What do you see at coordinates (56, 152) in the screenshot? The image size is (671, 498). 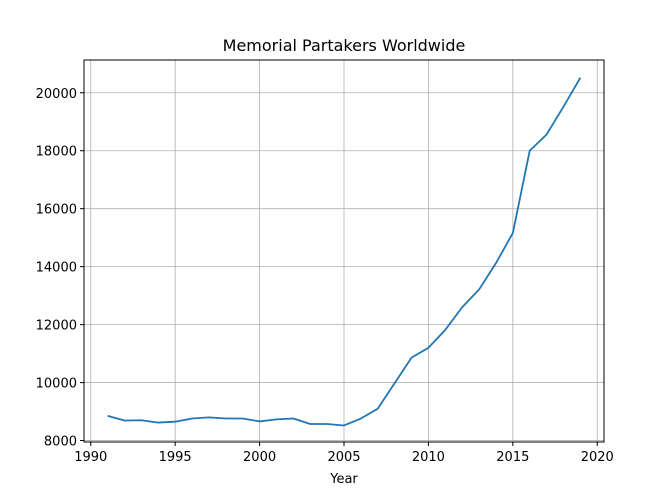 I see `y-tick-label: 18000` at bounding box center [56, 152].